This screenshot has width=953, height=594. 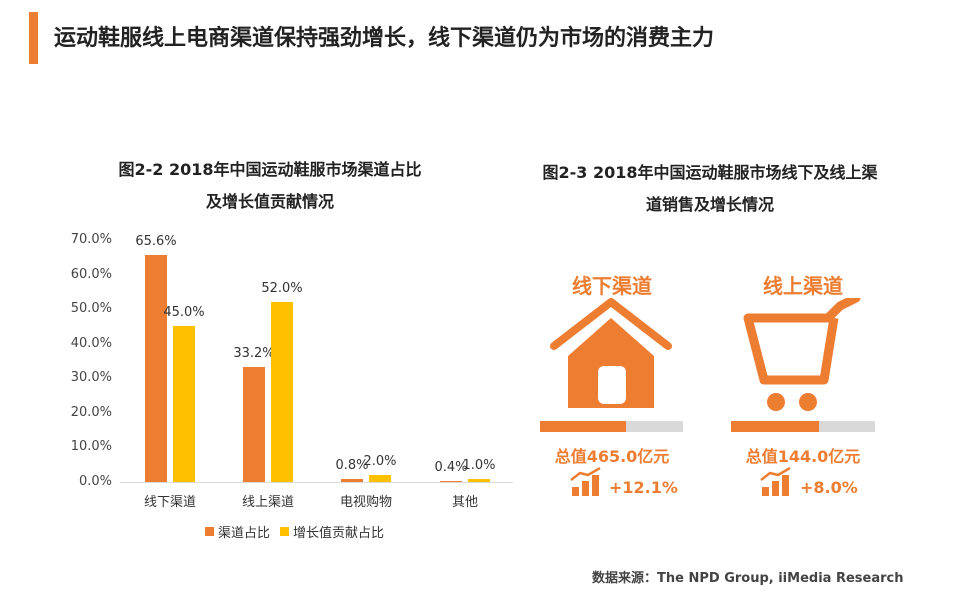 I want to click on shopping-cart-icon, so click(x=802, y=354).